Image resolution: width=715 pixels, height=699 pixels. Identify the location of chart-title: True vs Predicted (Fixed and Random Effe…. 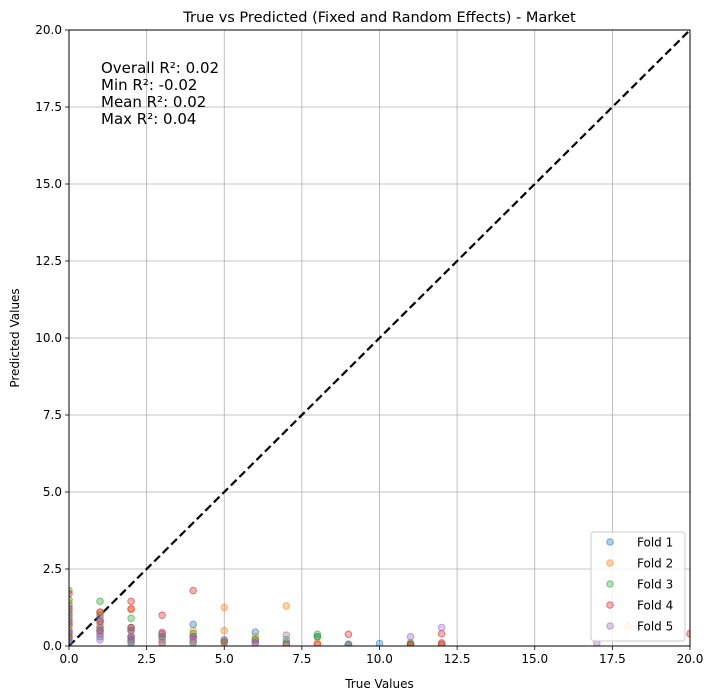
(379, 18).